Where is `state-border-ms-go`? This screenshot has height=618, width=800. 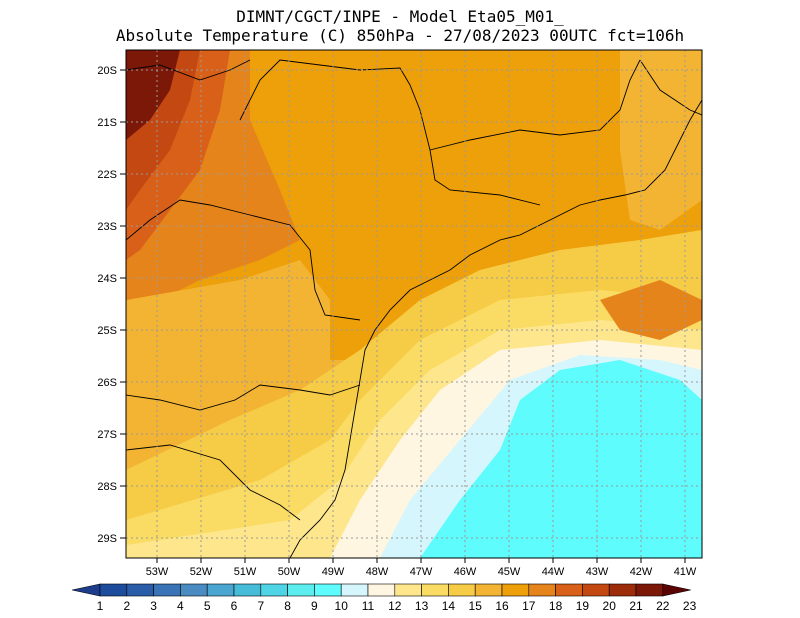
state-border-ms-go is located at coordinates (188, 70).